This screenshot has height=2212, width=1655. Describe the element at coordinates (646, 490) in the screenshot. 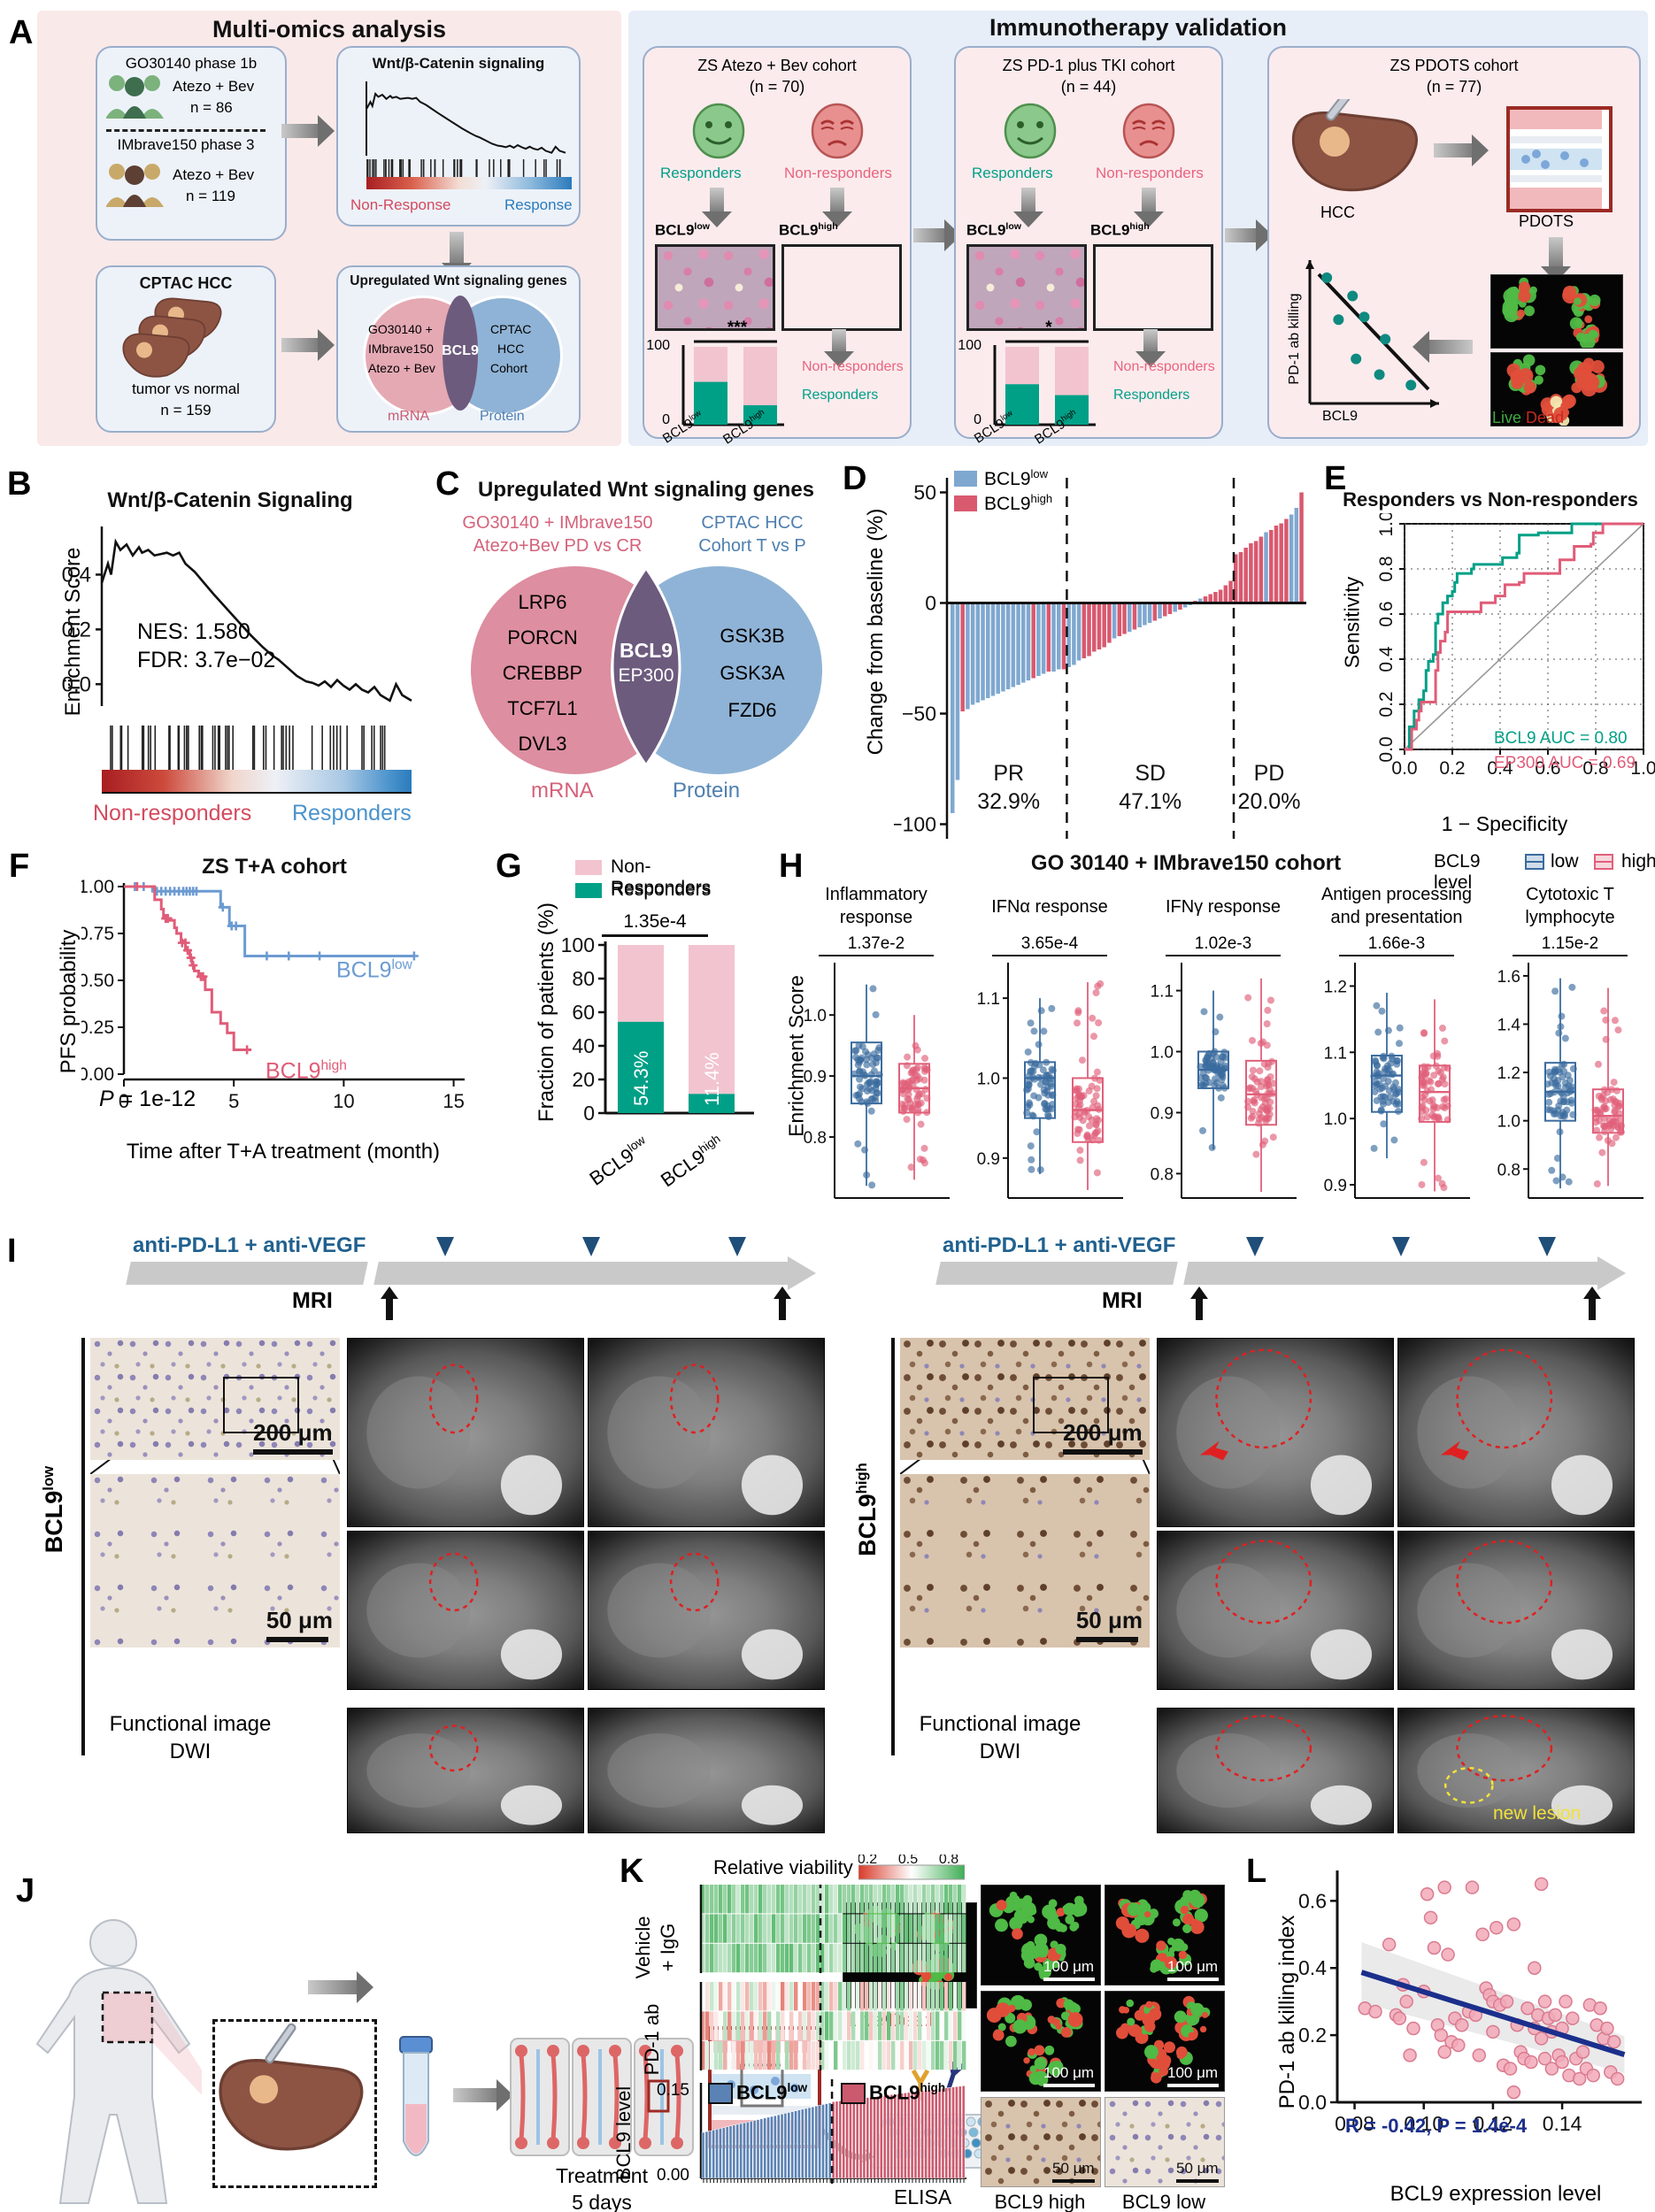

I see `C-title: Upregulated Wnt signaling genes` at that location.